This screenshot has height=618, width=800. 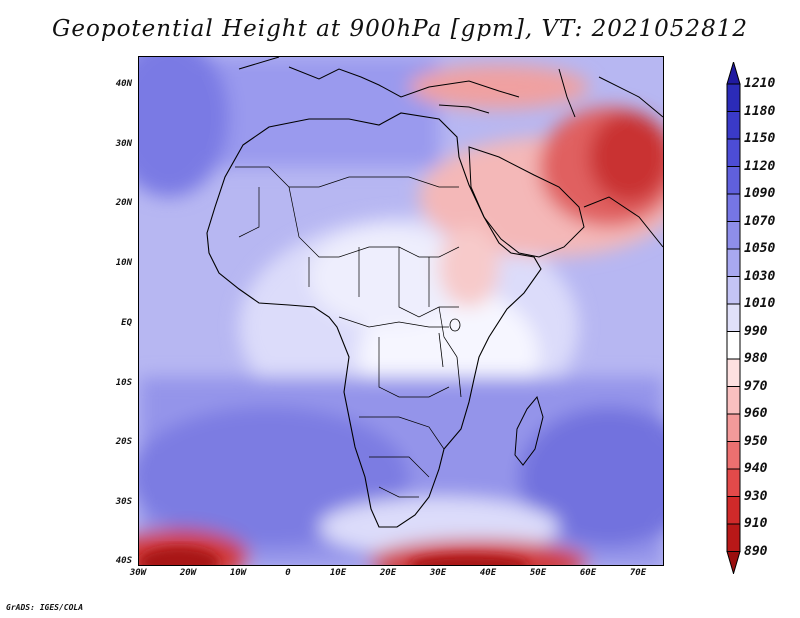 I want to click on colorbar-bottom-arrow, so click(x=733, y=563).